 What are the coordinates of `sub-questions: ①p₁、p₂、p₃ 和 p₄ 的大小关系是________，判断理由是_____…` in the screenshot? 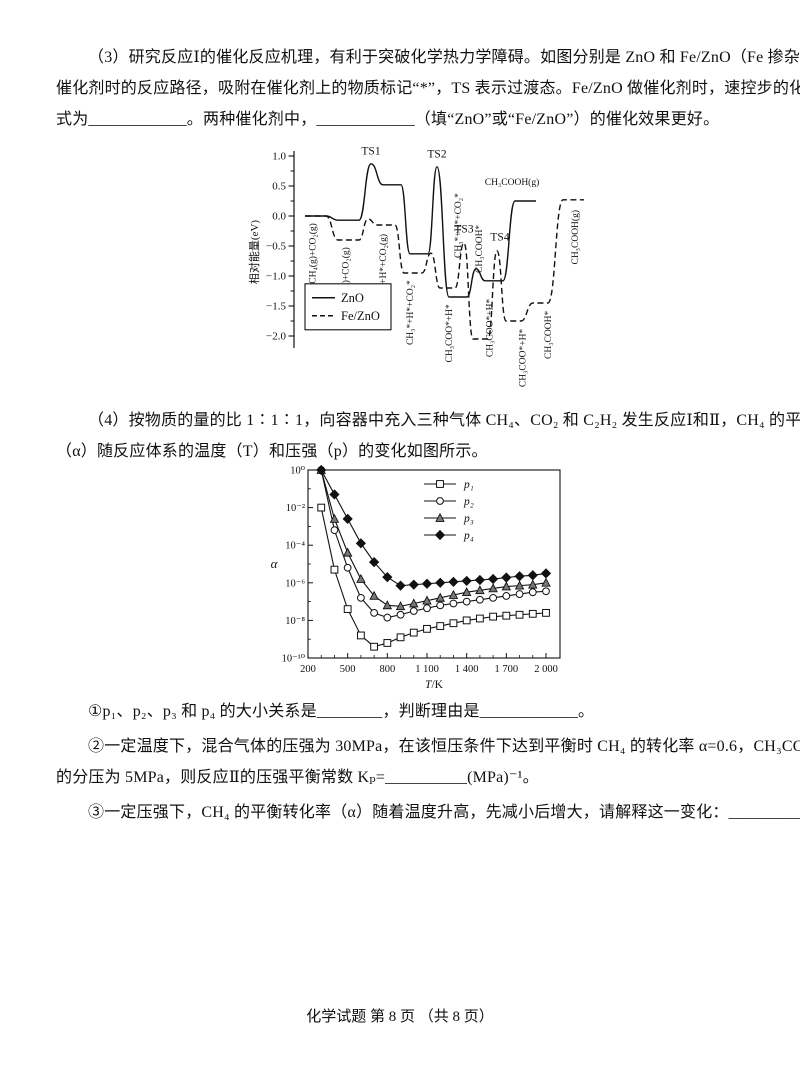 It's located at (428, 762).